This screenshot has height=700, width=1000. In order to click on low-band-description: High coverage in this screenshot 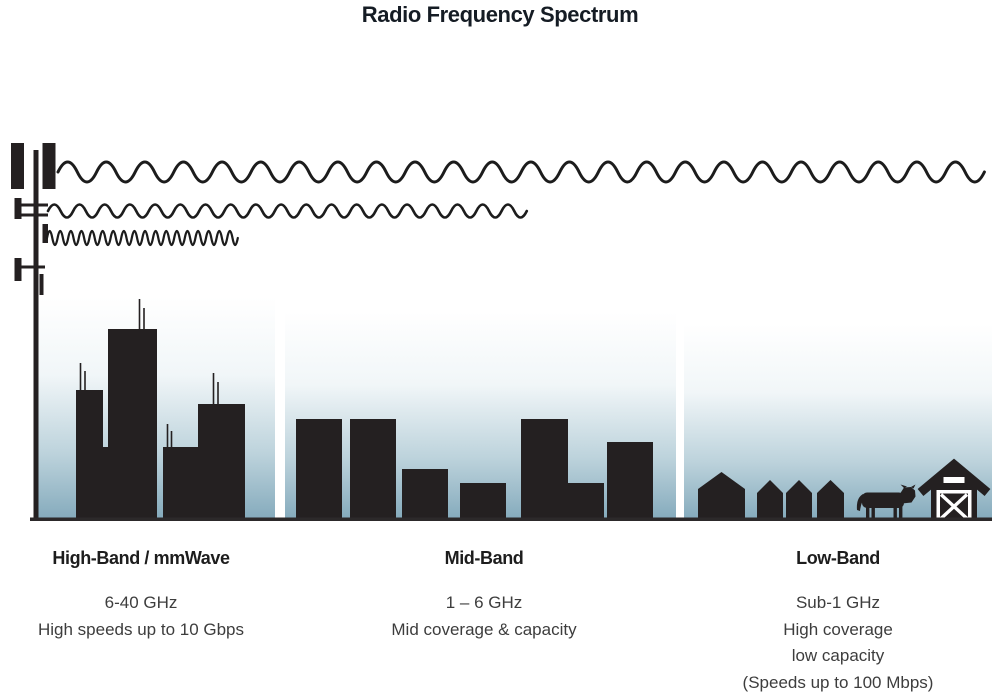, I will do `click(838, 629)`.